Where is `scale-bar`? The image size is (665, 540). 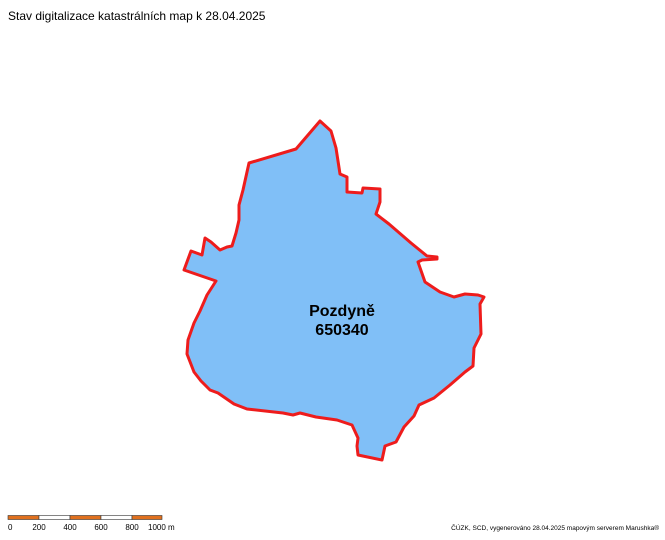 scale-bar is located at coordinates (85, 517).